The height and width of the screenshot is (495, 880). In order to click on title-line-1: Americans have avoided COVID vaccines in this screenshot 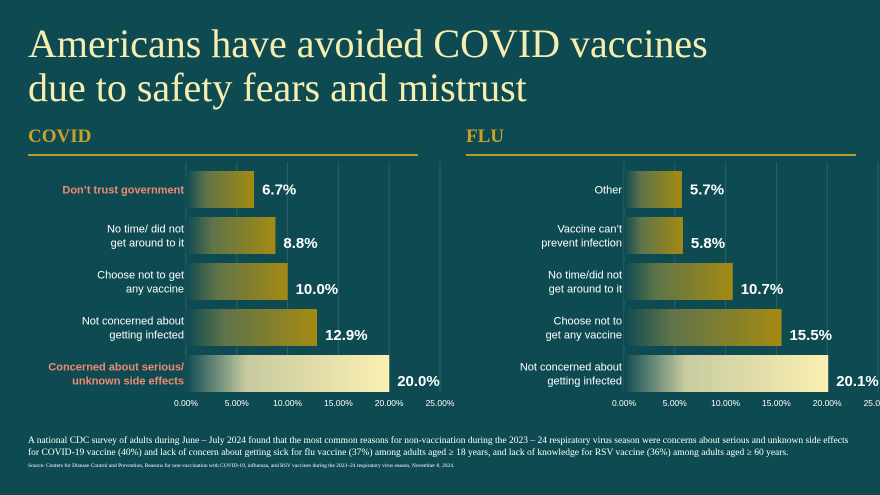, I will do `click(368, 43)`.